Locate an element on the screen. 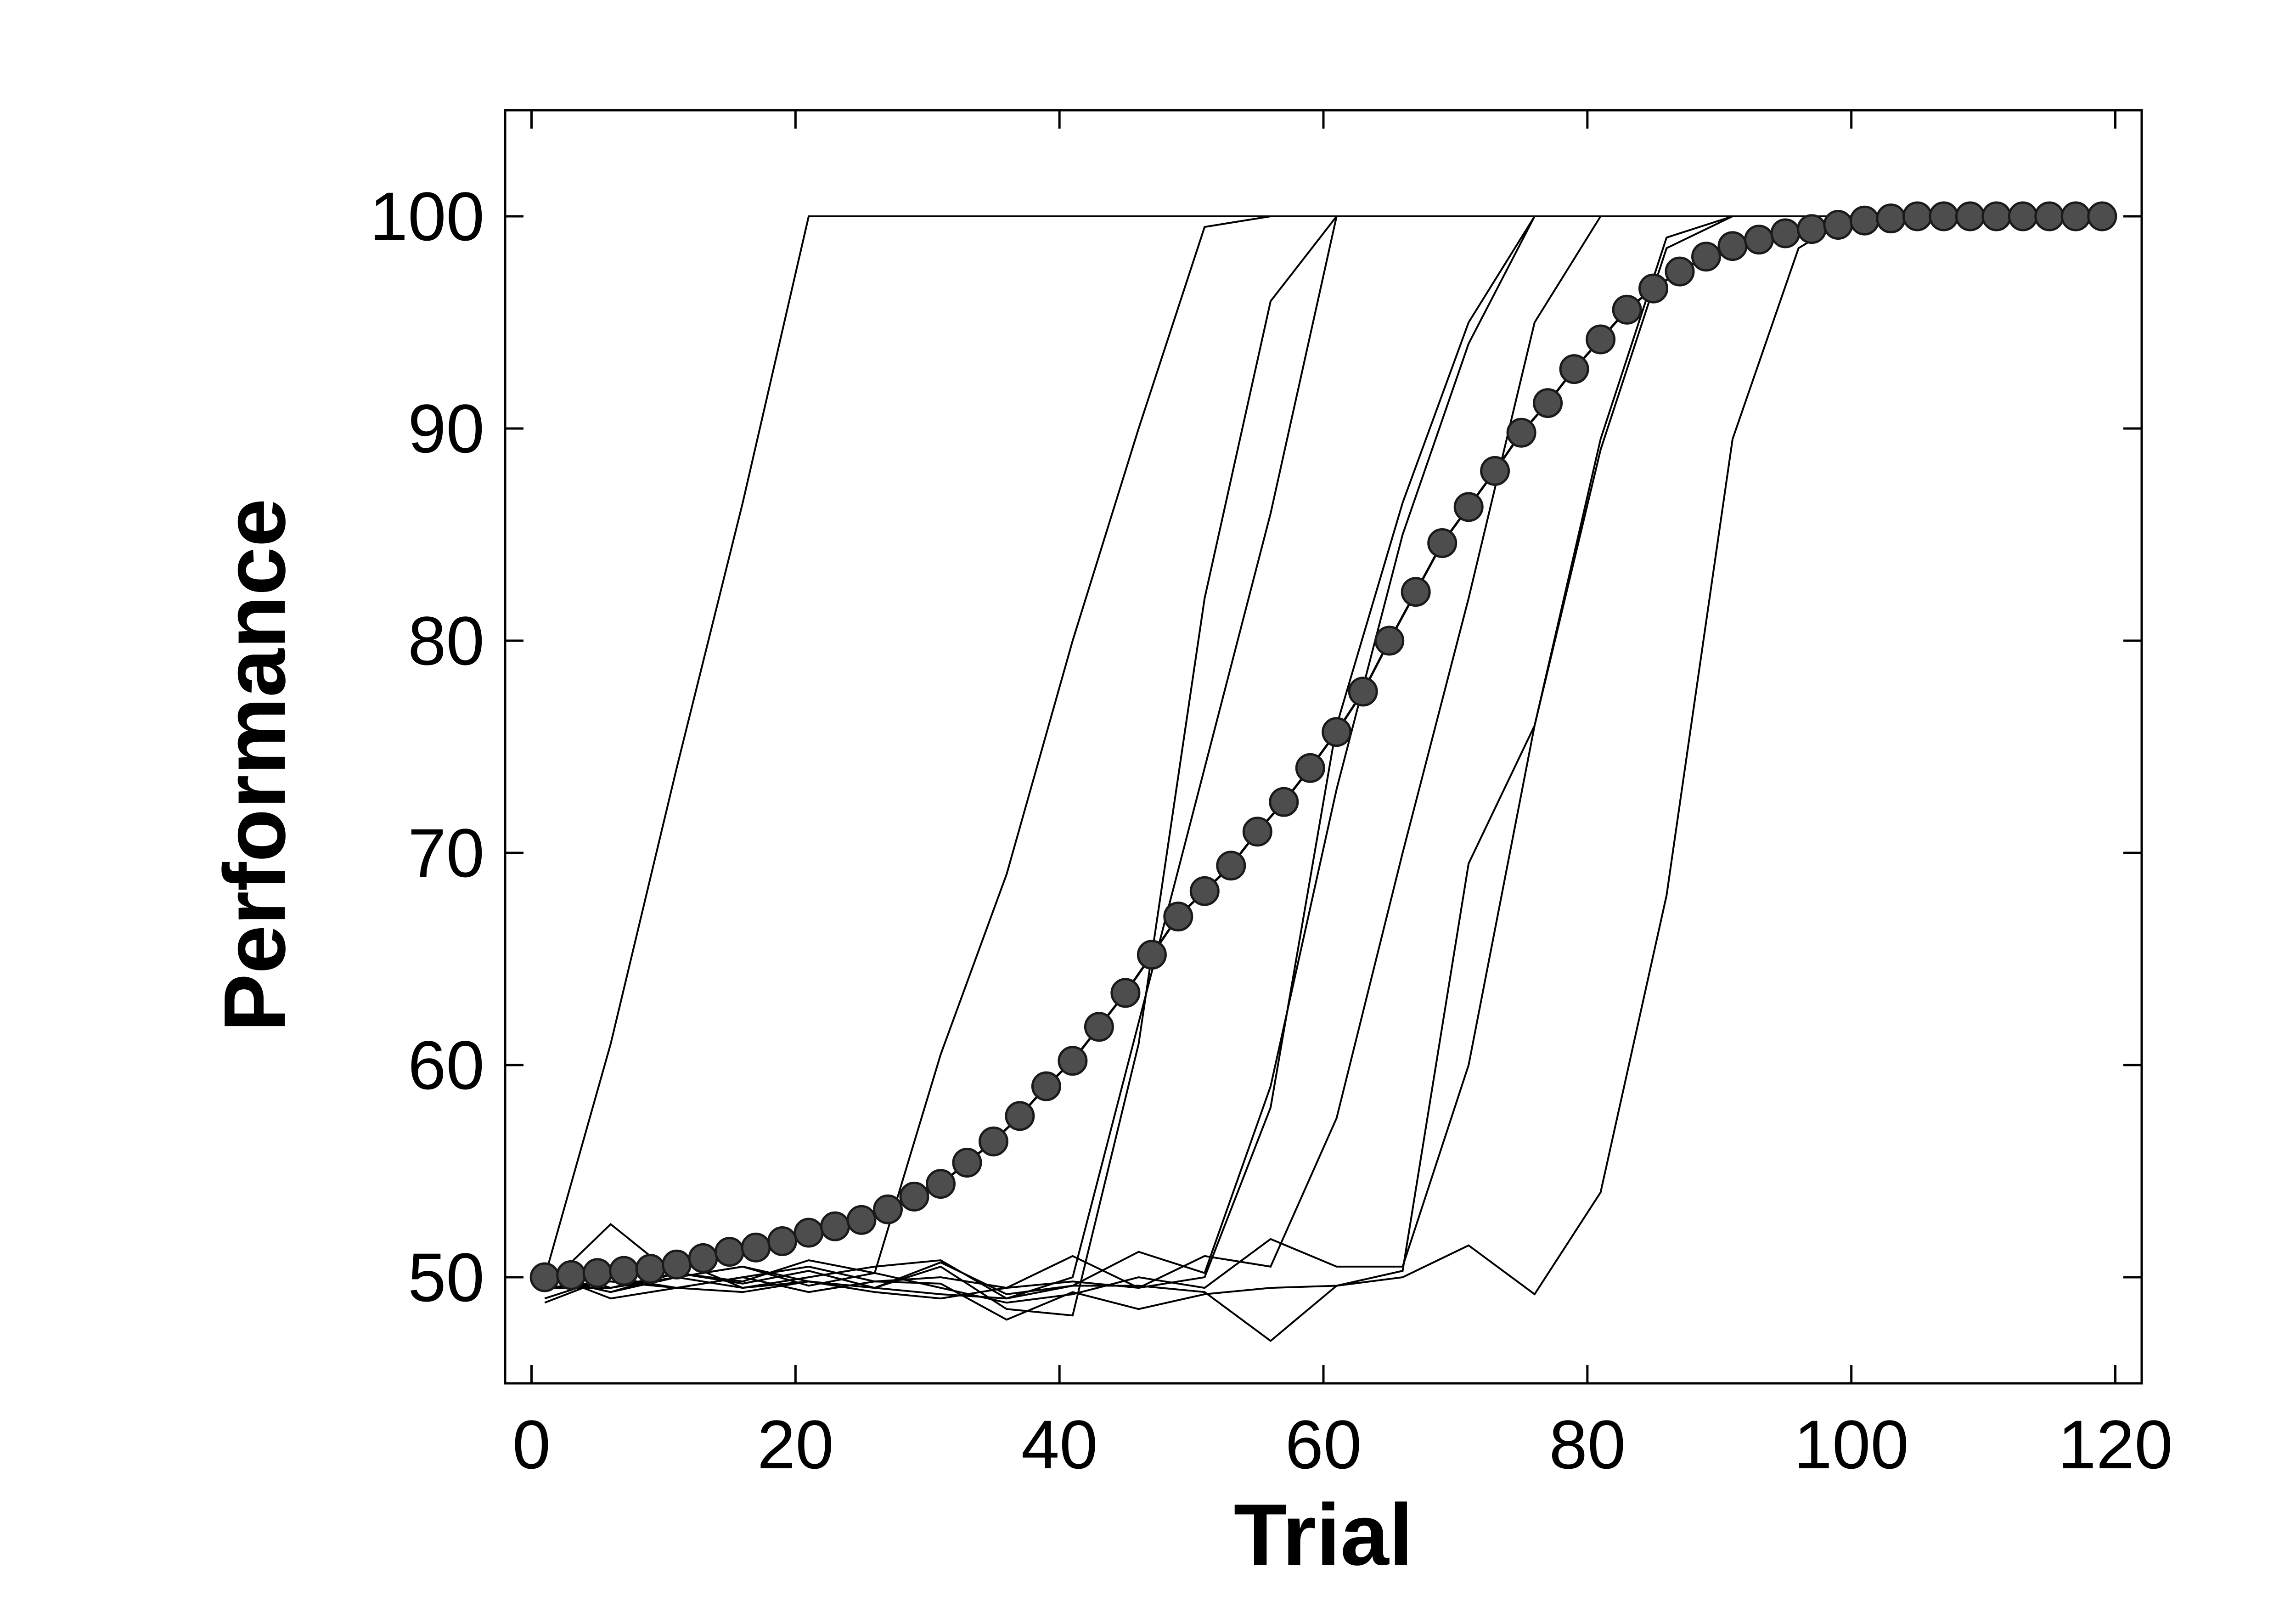 The image size is (2296, 1607). y-tick-label: 70 is located at coordinates (446, 852).